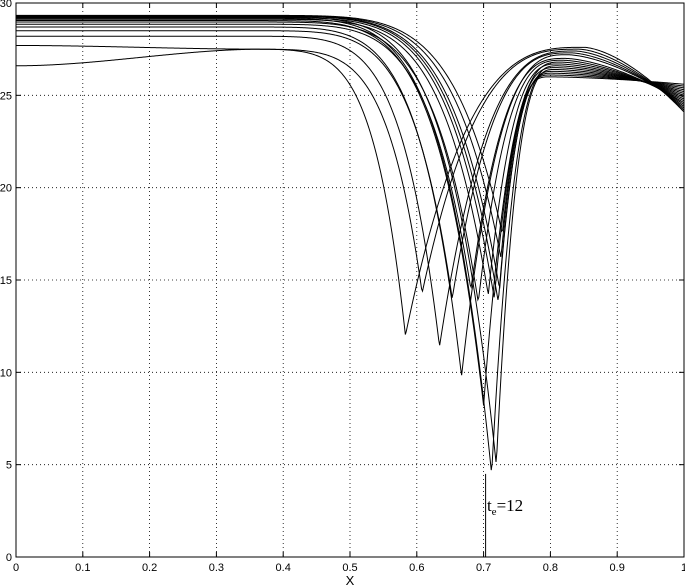  I want to click on x-tick-label: 0.6, so click(416, 568).